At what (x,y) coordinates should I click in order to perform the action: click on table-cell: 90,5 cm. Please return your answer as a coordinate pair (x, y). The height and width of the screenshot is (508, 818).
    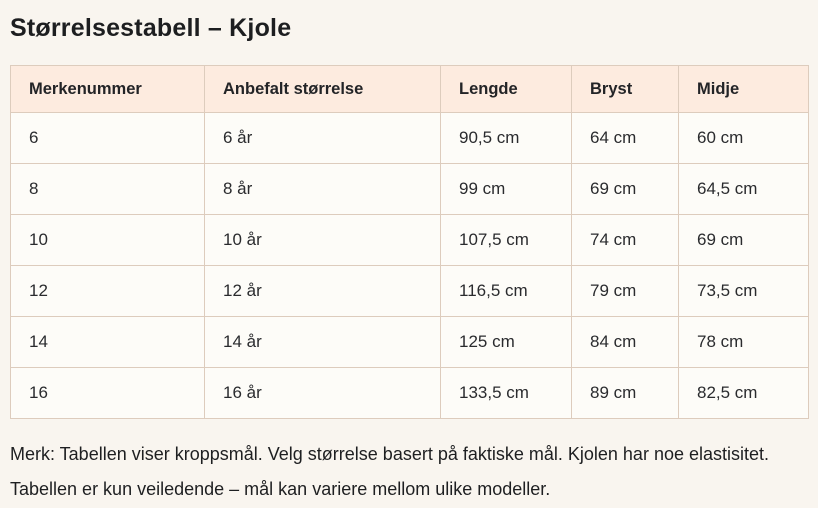
    Looking at the image, I should click on (506, 138).